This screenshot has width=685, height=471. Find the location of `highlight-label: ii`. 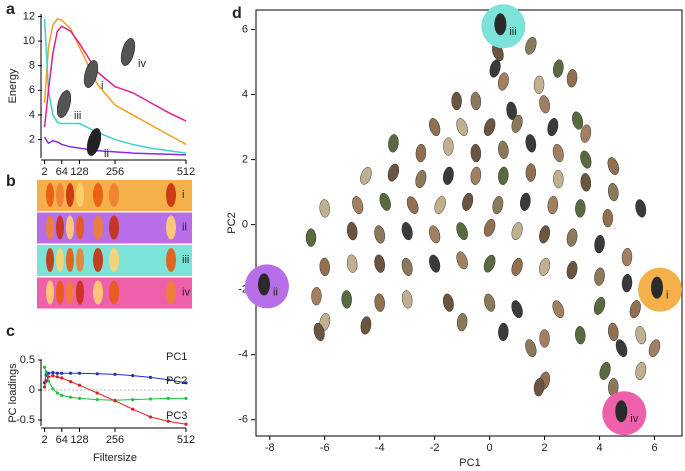

highlight-label: ii is located at coordinates (275, 292).